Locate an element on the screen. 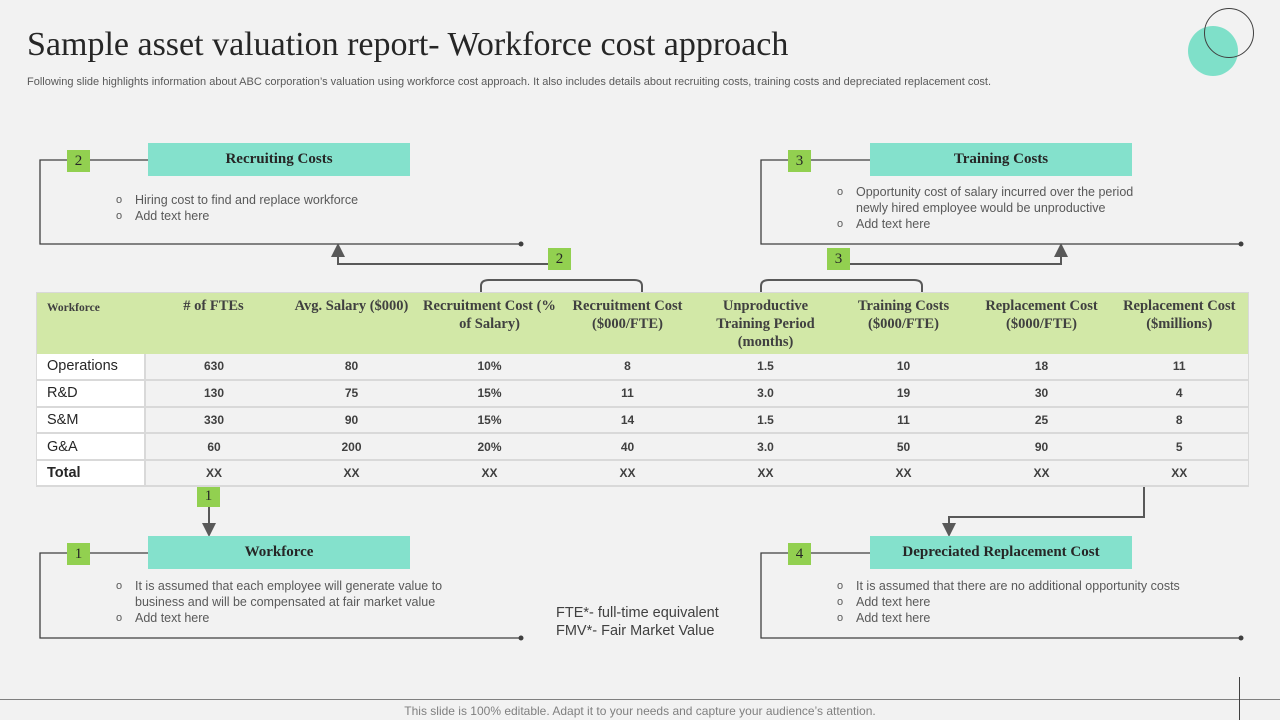 Image resolution: width=1280 pixels, height=720 pixels. table-row: R&D 130 75 15% 11 3.0 19 30 4 is located at coordinates (642, 394).